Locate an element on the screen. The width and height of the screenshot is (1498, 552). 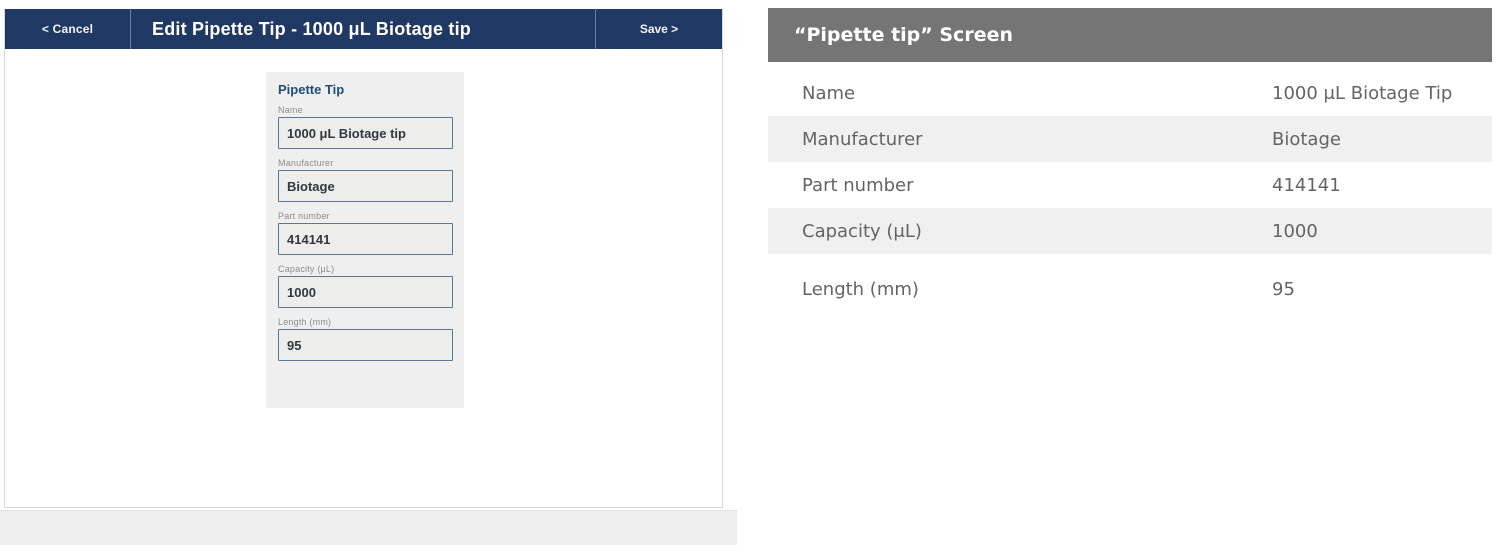
table-row-length: Length (mm) 95 is located at coordinates (1130, 289).